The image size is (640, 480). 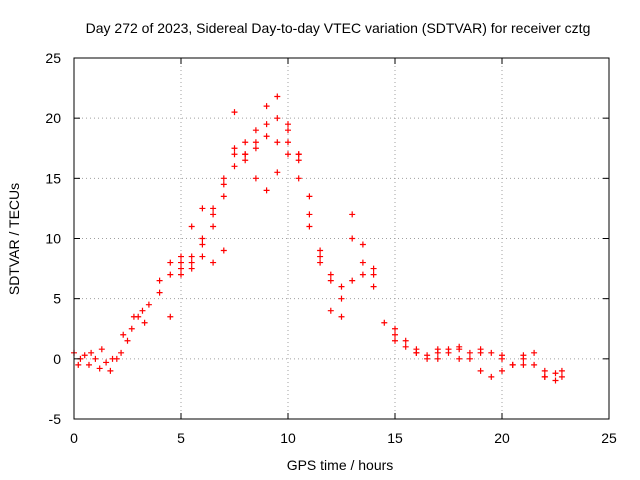 I want to click on y-tick-label: 0, so click(x=57, y=359).